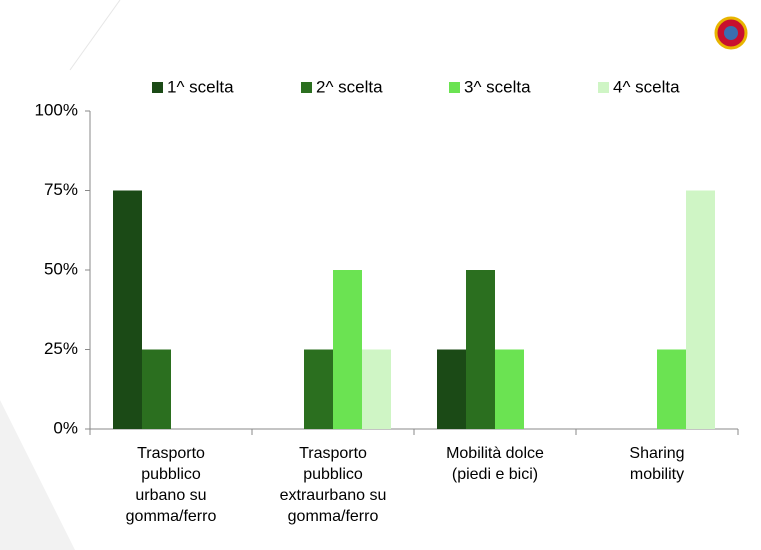  What do you see at coordinates (200, 86) in the screenshot?
I see `legend-label: 1^ scelta` at bounding box center [200, 86].